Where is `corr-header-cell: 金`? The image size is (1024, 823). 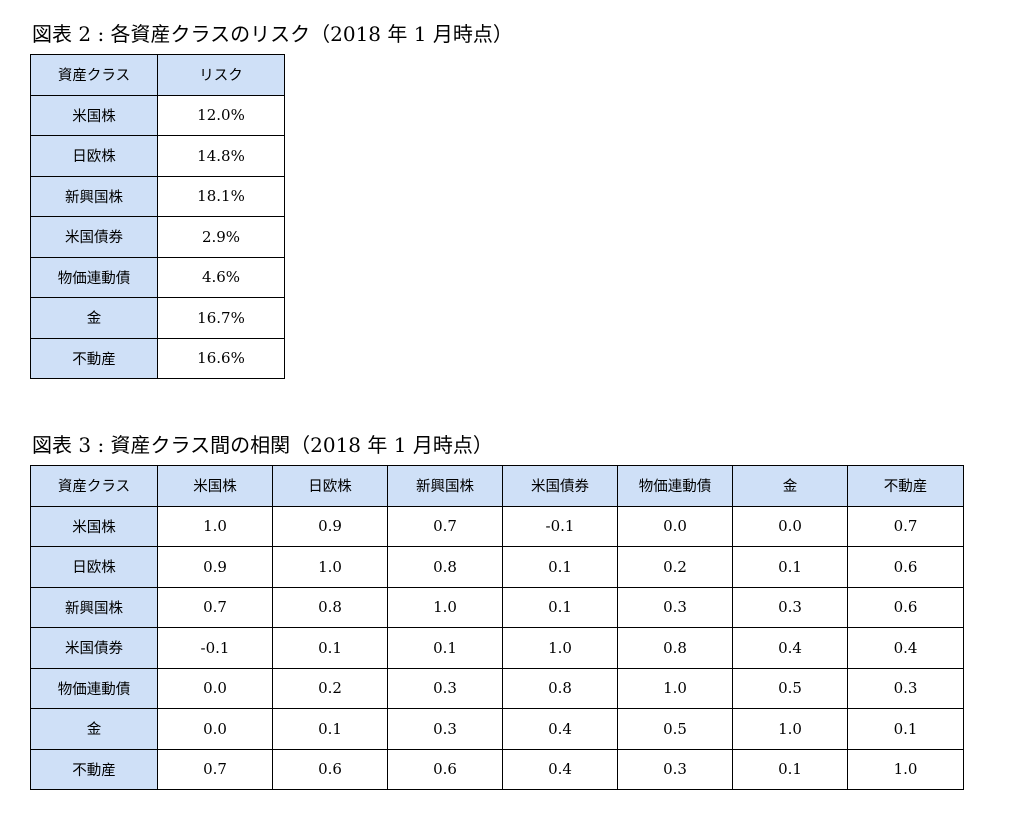
corr-header-cell: 金 is located at coordinates (790, 486).